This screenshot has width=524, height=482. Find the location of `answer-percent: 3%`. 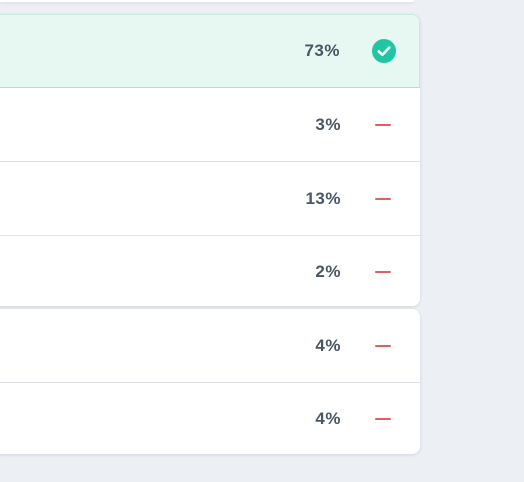

answer-percent: 3% is located at coordinates (328, 124).